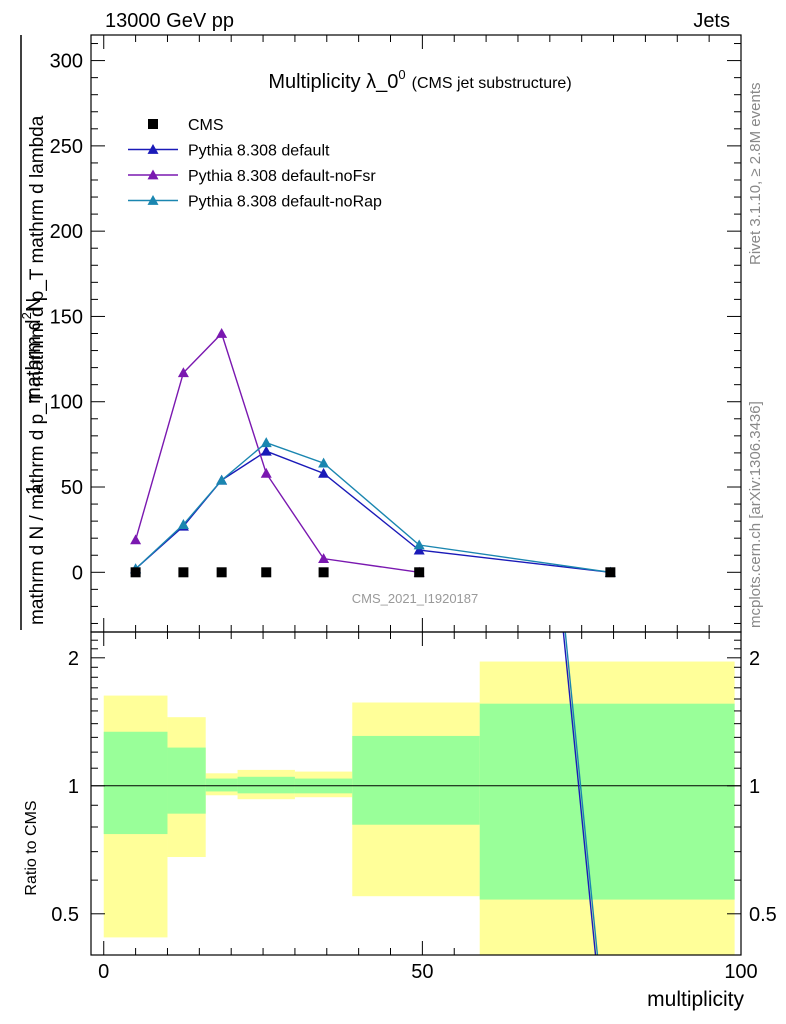 This screenshot has width=786, height=1024. What do you see at coordinates (73, 787) in the screenshot?
I see `ratio-y-tick-label: 1` at bounding box center [73, 787].